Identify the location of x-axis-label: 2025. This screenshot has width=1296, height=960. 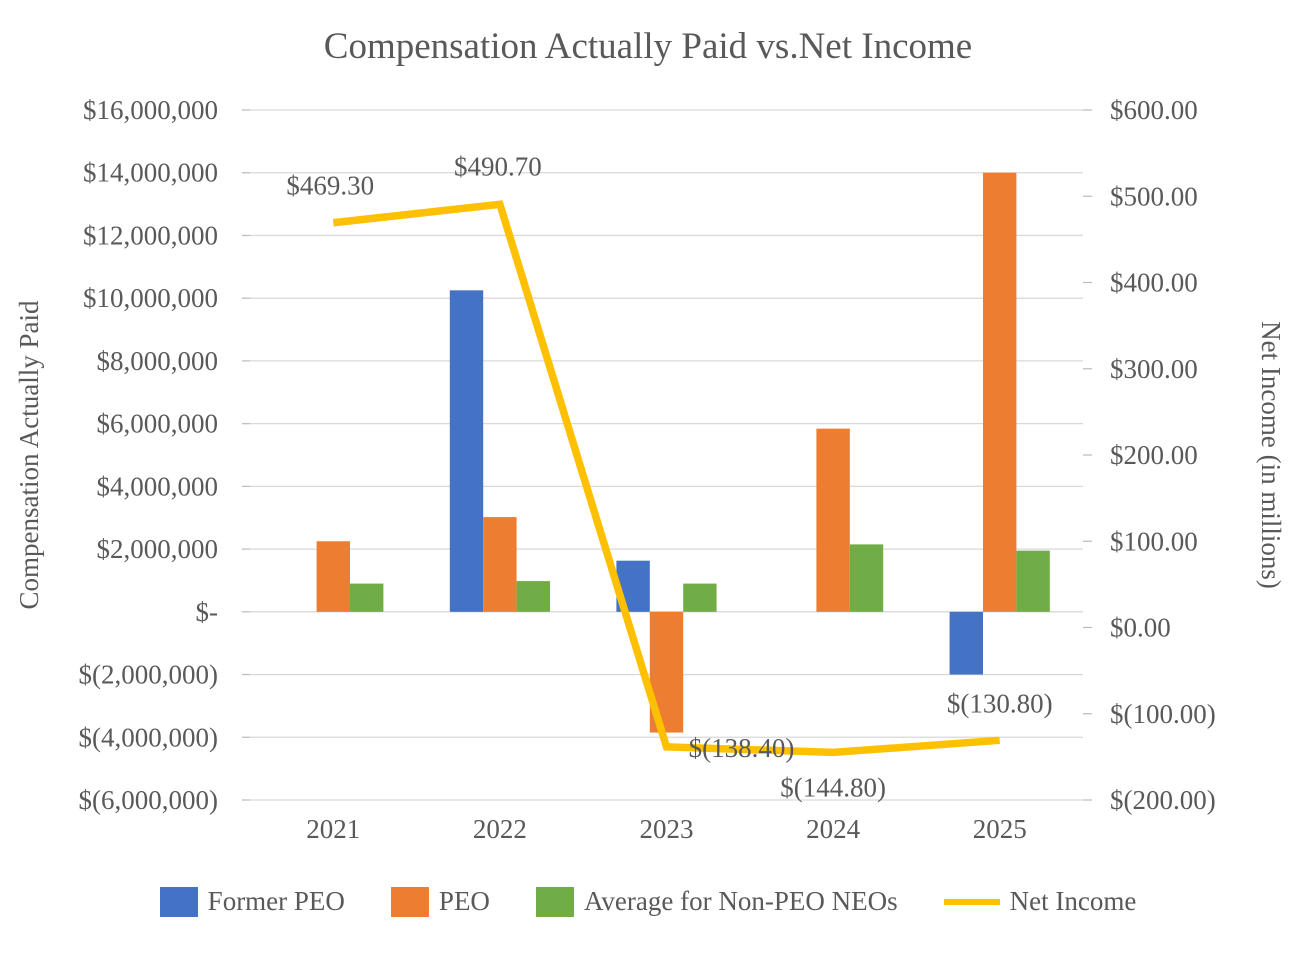
(1000, 829).